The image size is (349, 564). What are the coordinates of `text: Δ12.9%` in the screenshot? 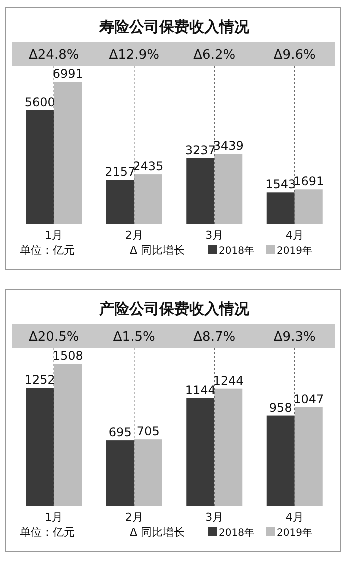 It's located at (134, 55).